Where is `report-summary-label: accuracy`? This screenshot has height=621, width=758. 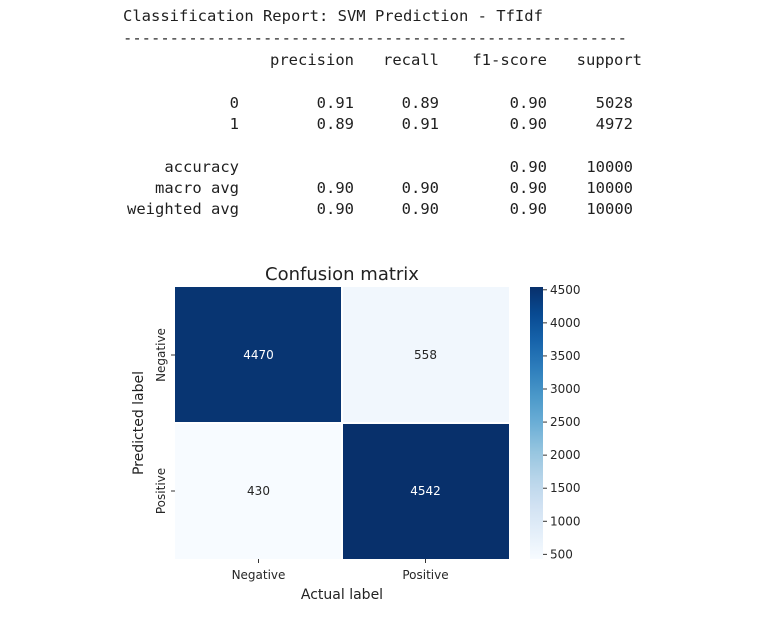 report-summary-label: accuracy is located at coordinates (201, 167).